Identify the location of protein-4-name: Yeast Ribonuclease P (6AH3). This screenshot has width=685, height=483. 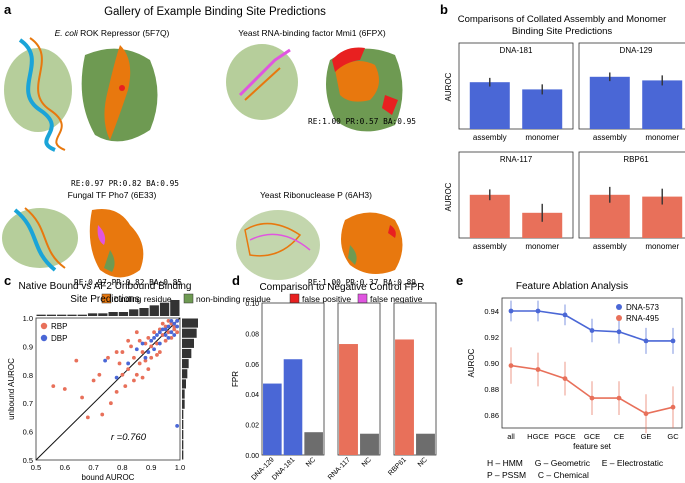
(316, 195).